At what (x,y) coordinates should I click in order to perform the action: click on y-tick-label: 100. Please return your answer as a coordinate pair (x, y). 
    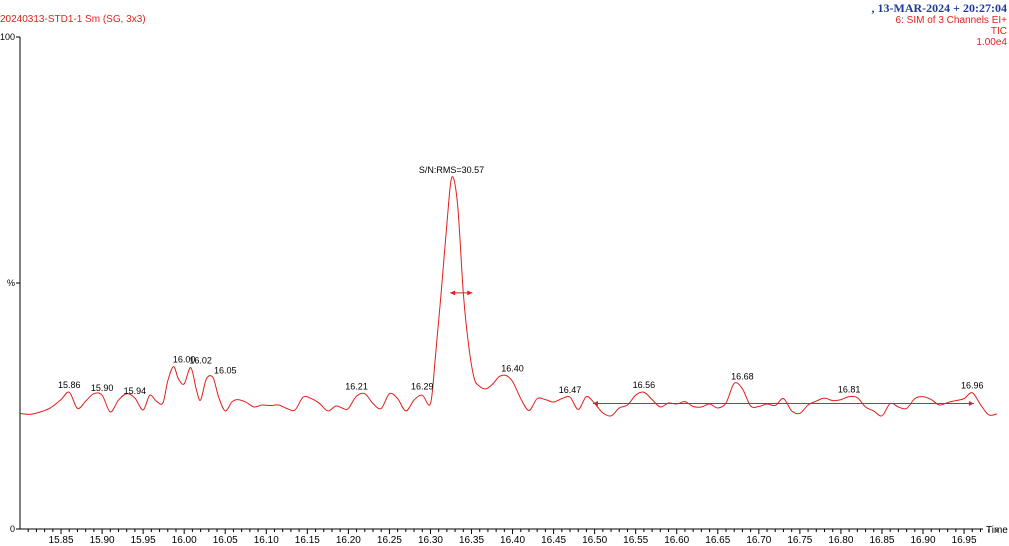
    Looking at the image, I should click on (7, 37).